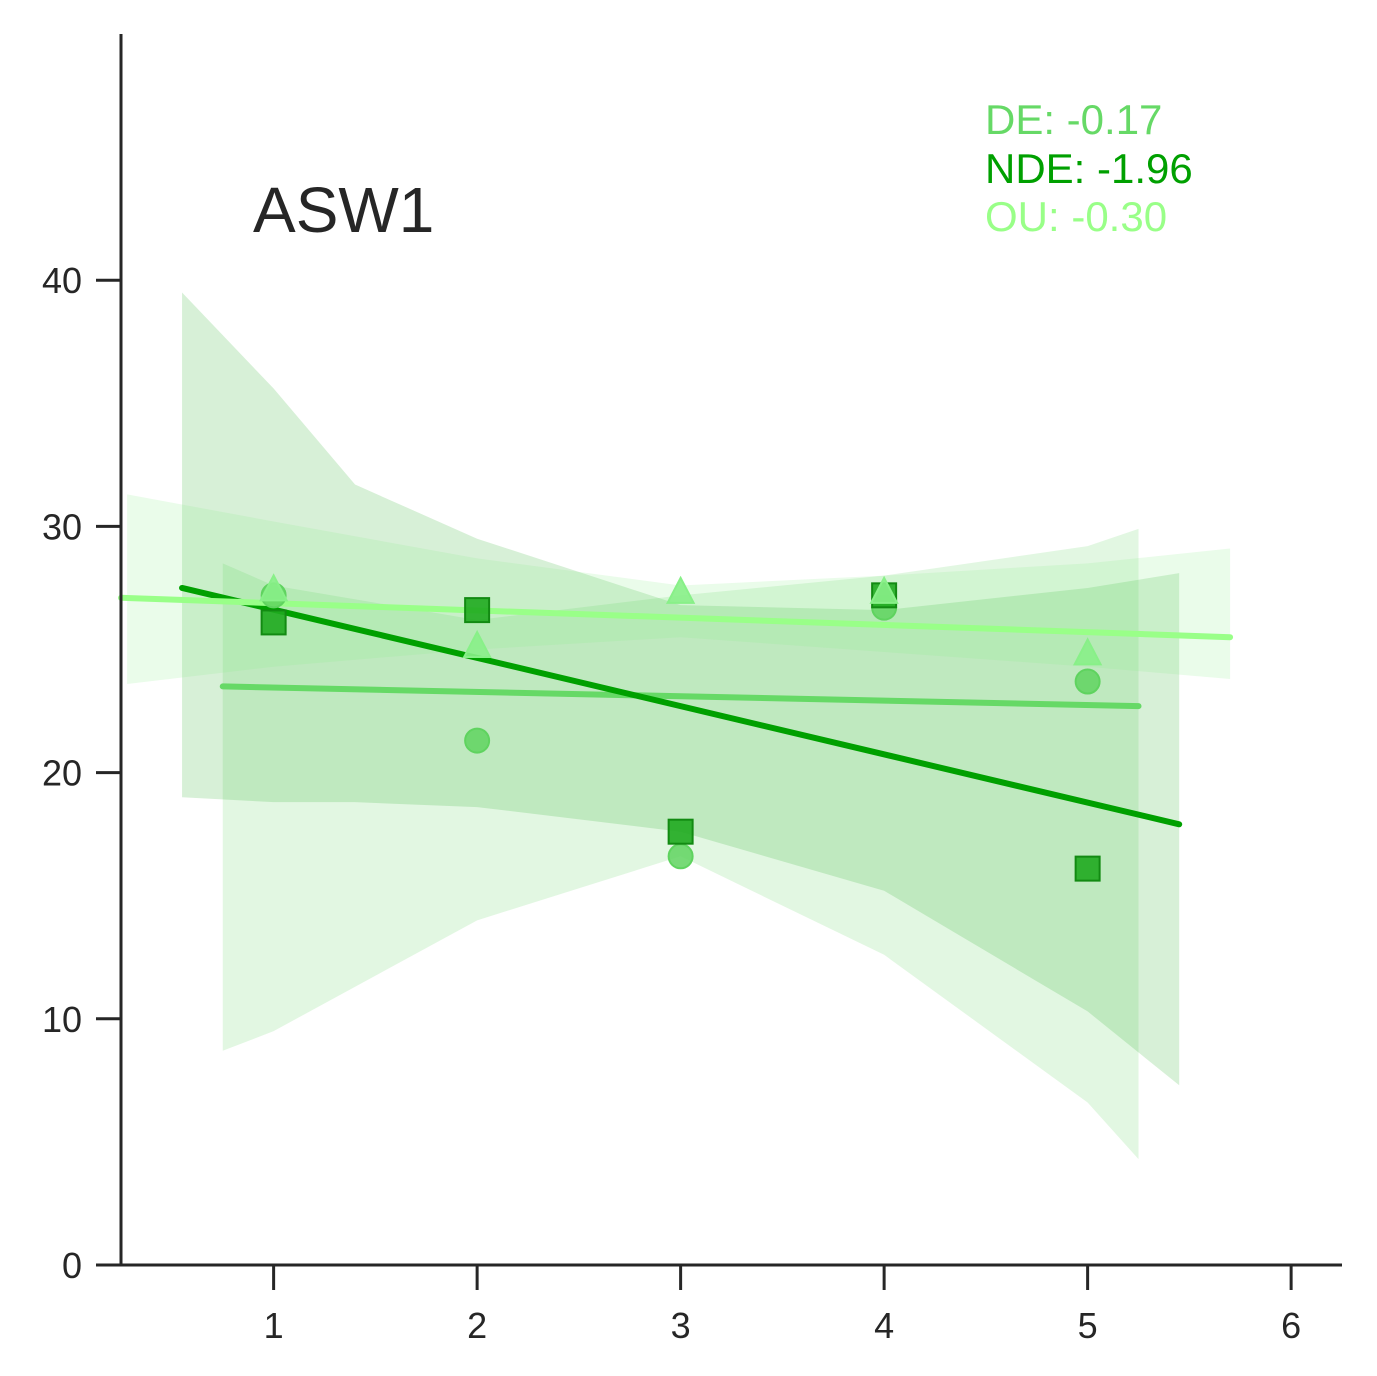 The width and height of the screenshot is (1377, 1376). I want to click on x-tick-label-6: 6, so click(1291, 1325).